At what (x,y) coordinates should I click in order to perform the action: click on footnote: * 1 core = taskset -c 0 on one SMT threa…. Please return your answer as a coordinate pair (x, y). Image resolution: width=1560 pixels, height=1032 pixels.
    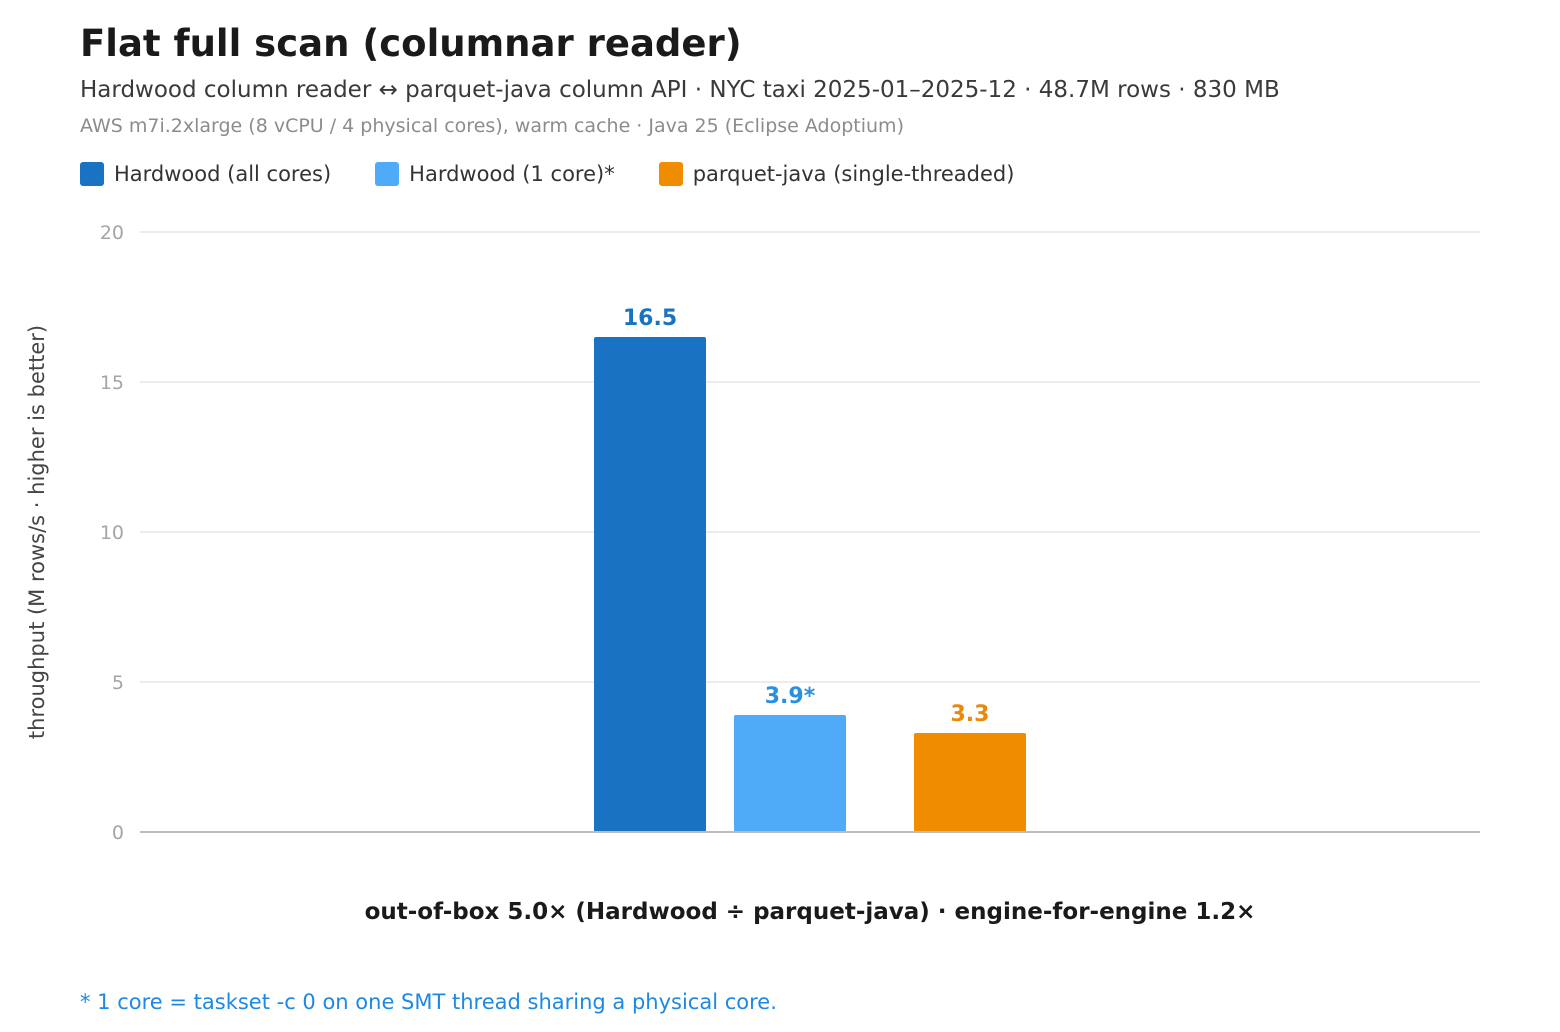
    Looking at the image, I should click on (428, 1002).